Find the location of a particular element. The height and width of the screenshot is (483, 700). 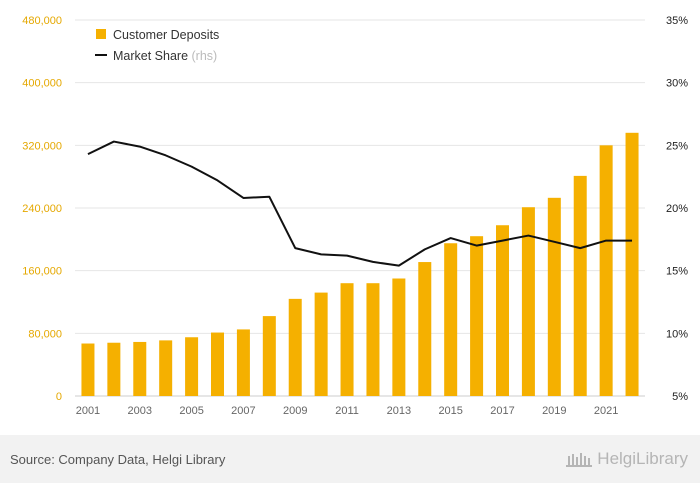

x-tick-label: 2019 is located at coordinates (554, 411).